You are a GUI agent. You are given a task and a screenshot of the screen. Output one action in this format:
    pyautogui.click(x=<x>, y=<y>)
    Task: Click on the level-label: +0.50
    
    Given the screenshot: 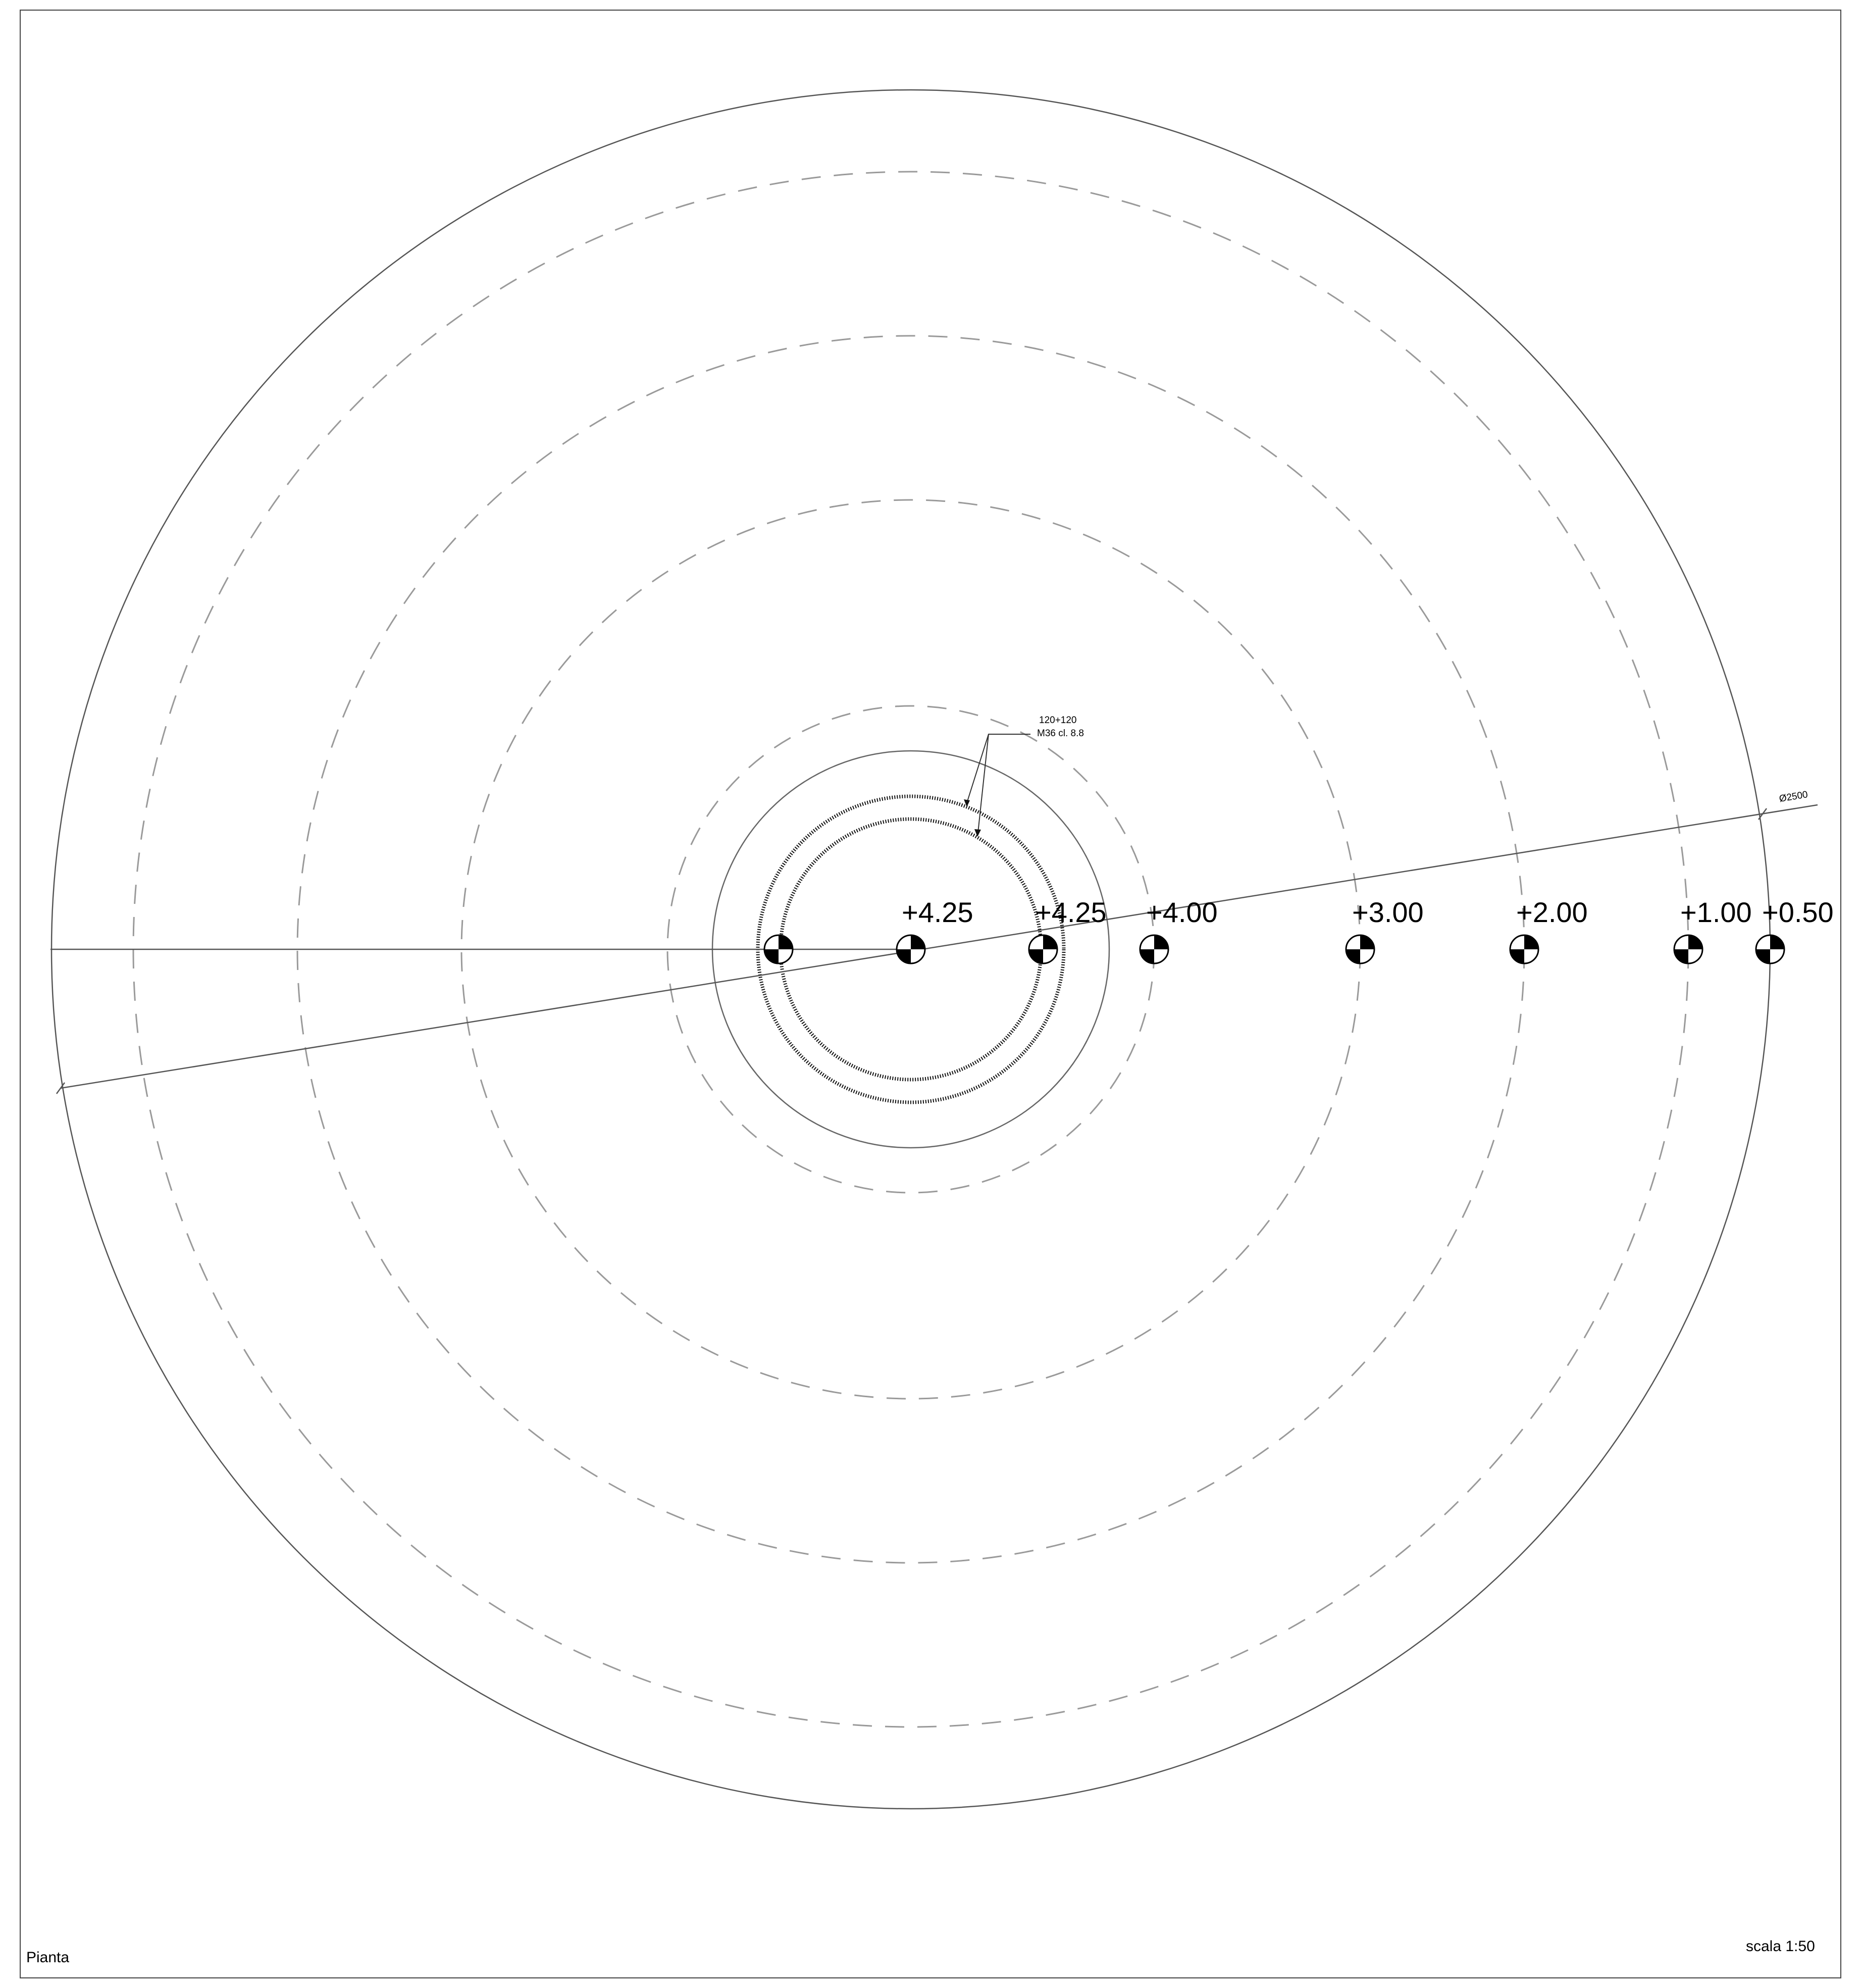 What is the action you would take?
    pyautogui.click(x=1798, y=912)
    